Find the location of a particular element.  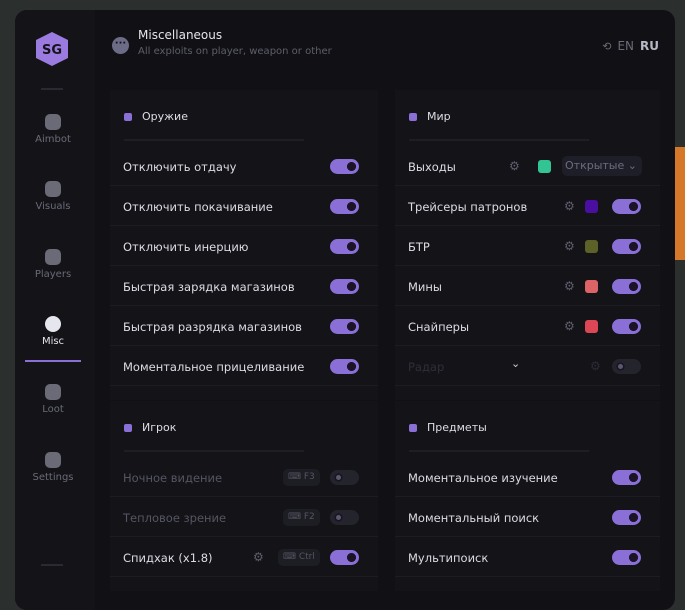

setting-row: Отключить инерцию is located at coordinates (244, 246).